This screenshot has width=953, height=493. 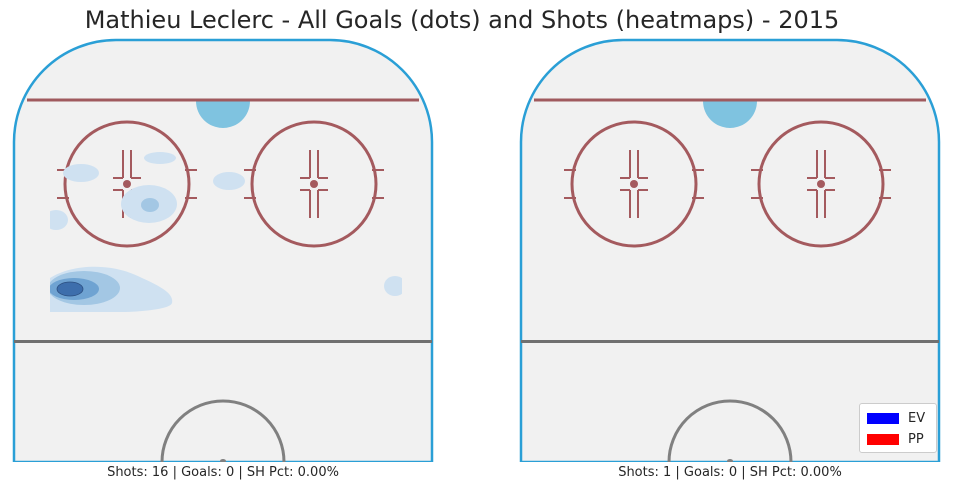 What do you see at coordinates (730, 341) in the screenshot?
I see `blue-line-right` at bounding box center [730, 341].